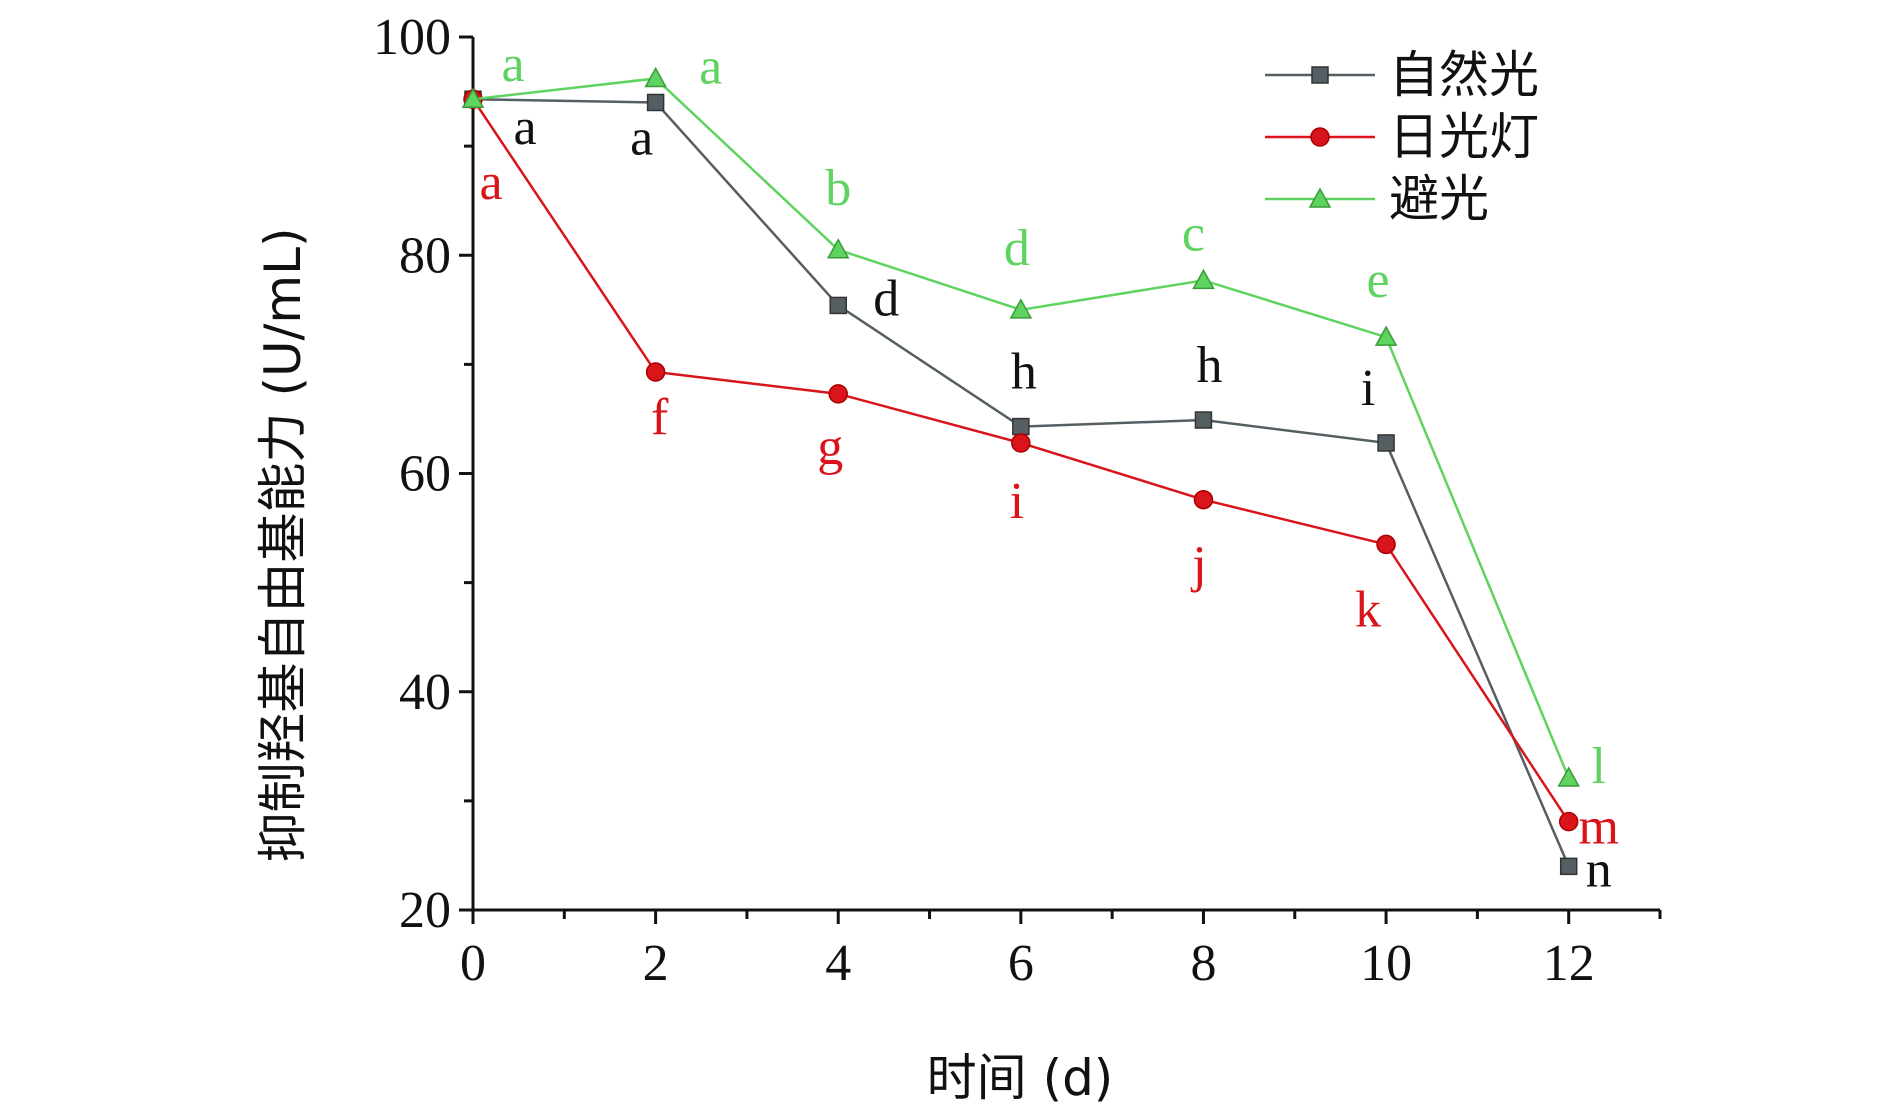  Describe the element at coordinates (1203, 963) in the screenshot. I see `x-tick-label: 8` at that location.